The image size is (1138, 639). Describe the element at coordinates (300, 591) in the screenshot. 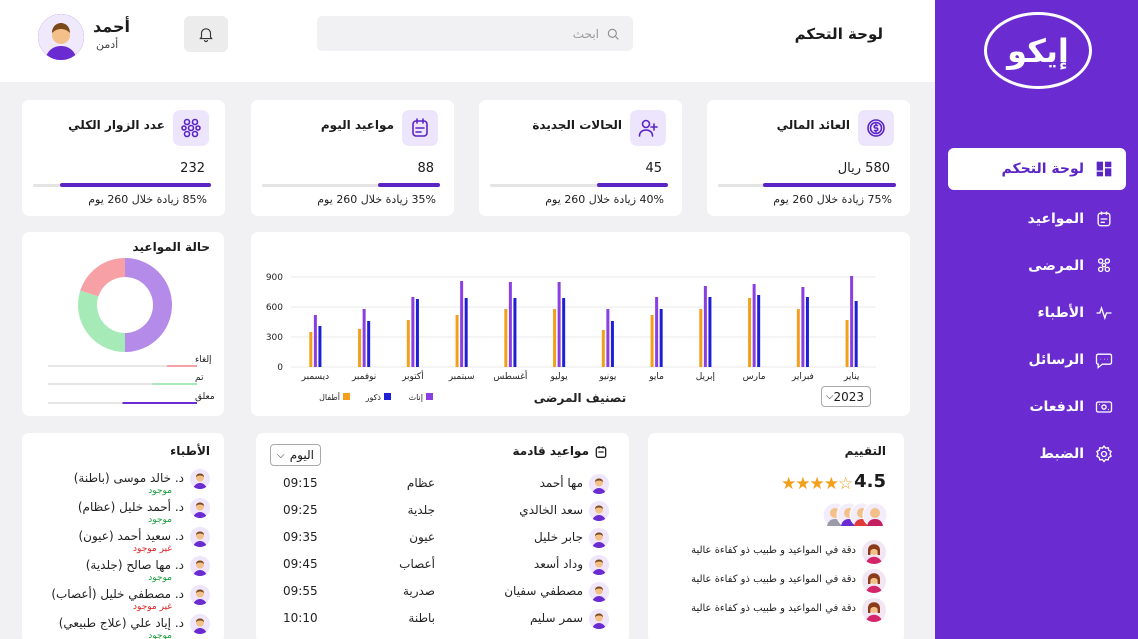

I see `appointment-time: 09:55` at that location.